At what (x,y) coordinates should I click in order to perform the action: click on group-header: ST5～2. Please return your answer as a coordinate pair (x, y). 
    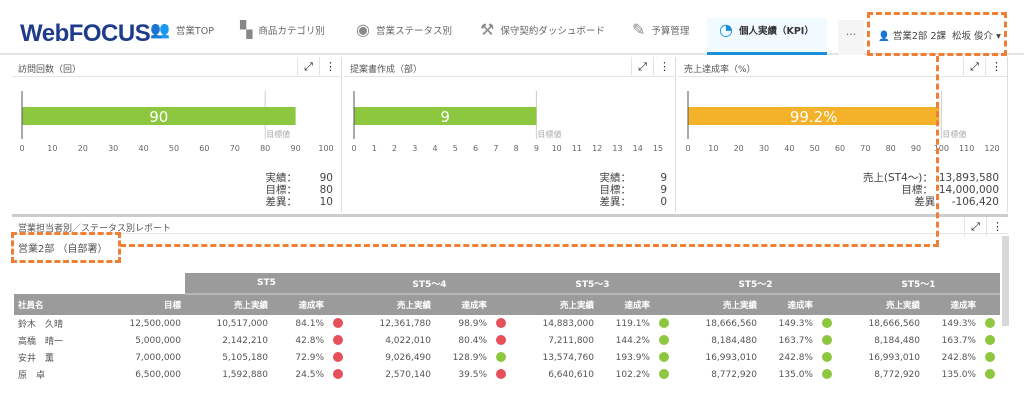
    Looking at the image, I should click on (755, 284).